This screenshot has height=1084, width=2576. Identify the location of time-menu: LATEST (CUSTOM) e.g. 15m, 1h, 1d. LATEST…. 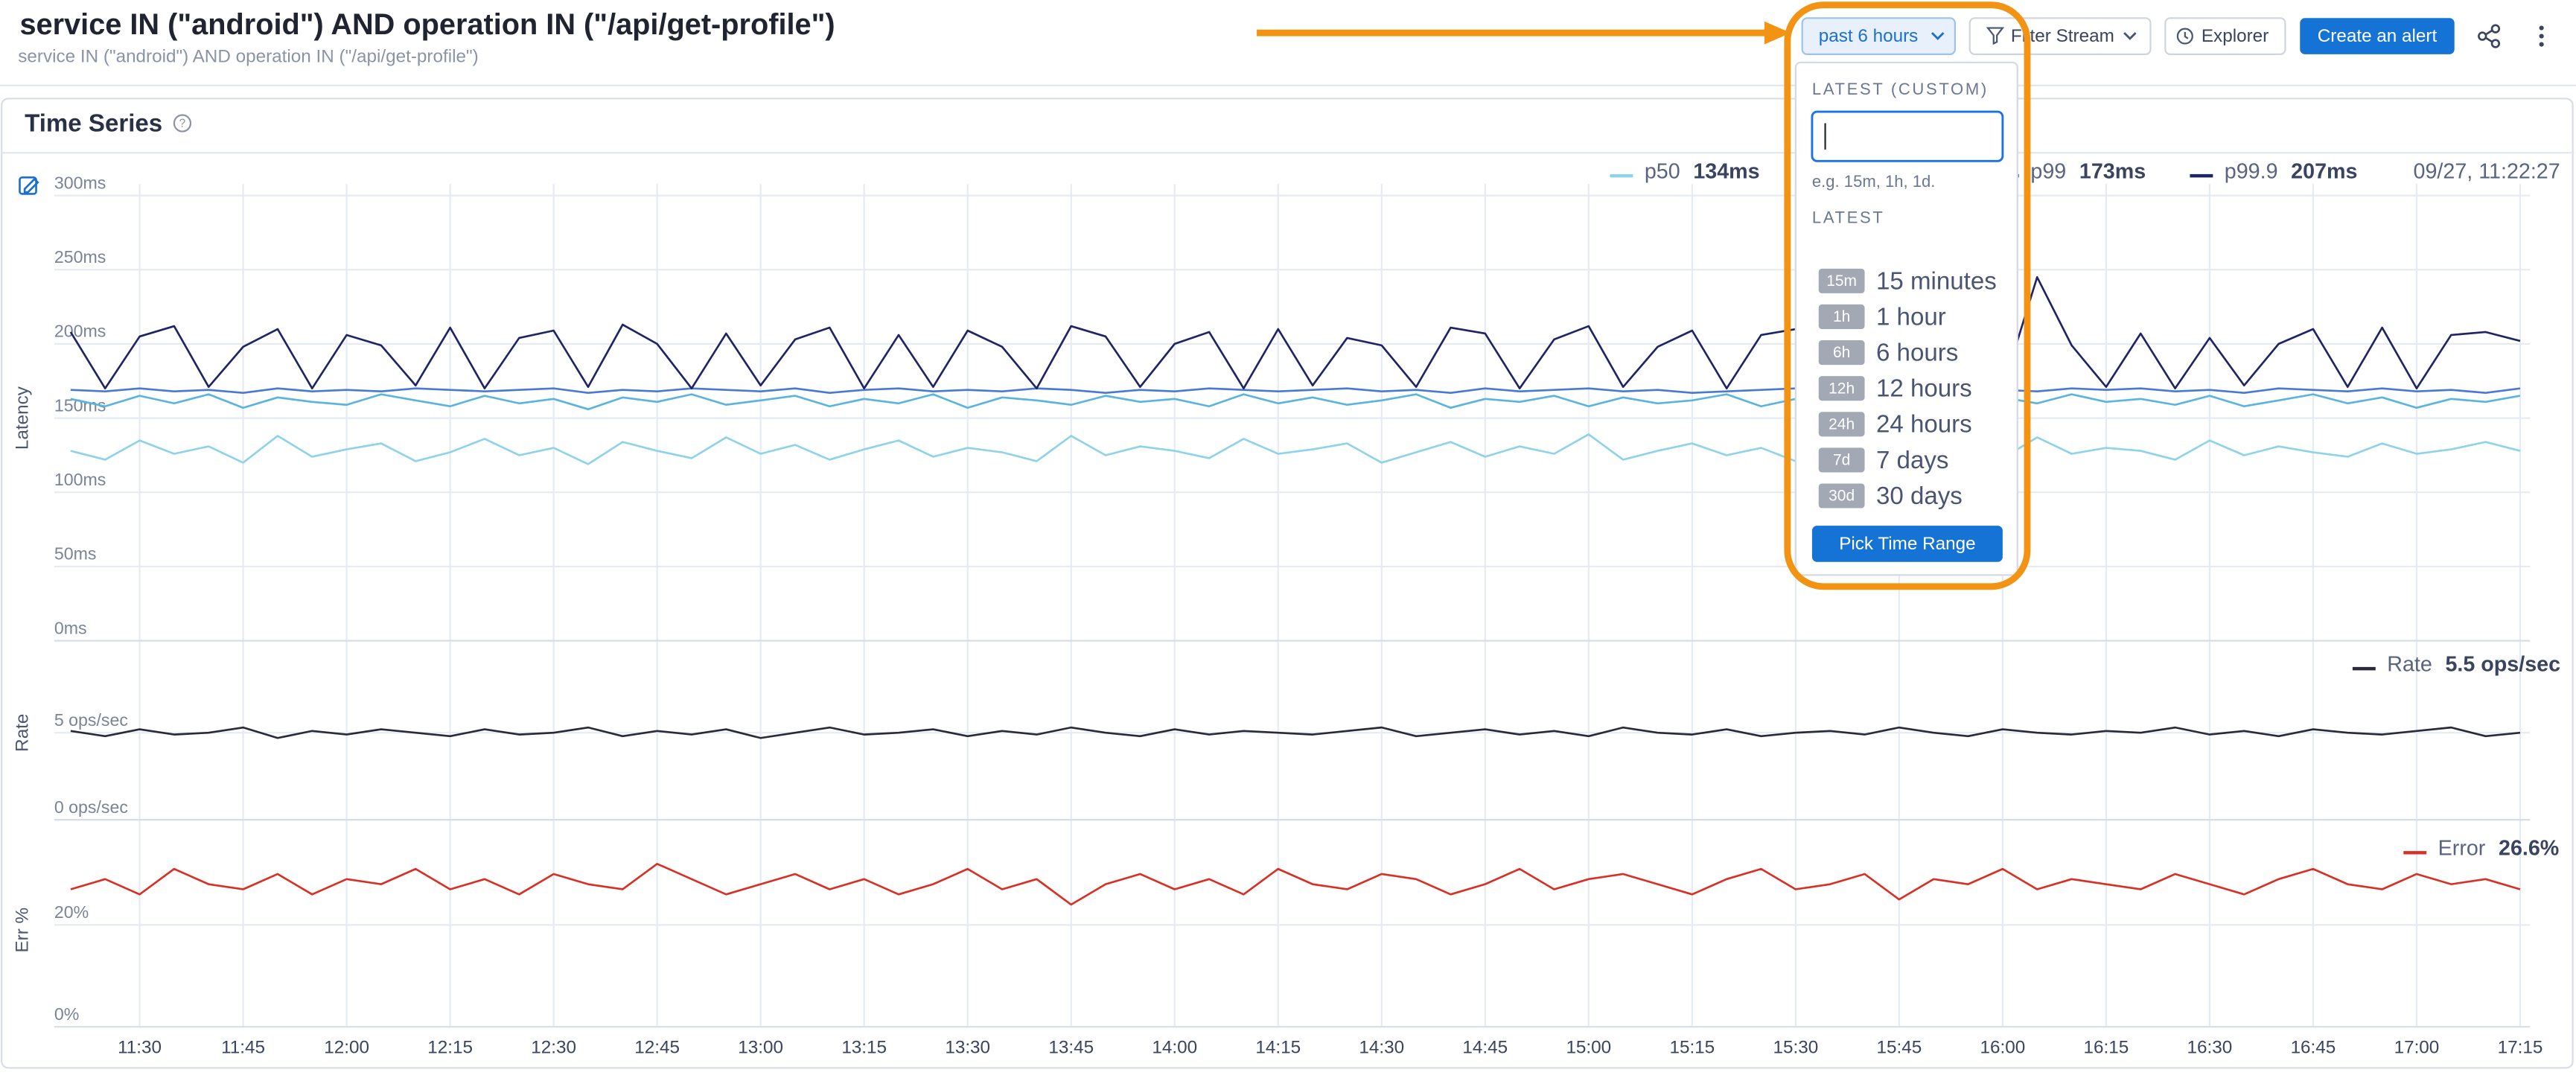
(1906, 318).